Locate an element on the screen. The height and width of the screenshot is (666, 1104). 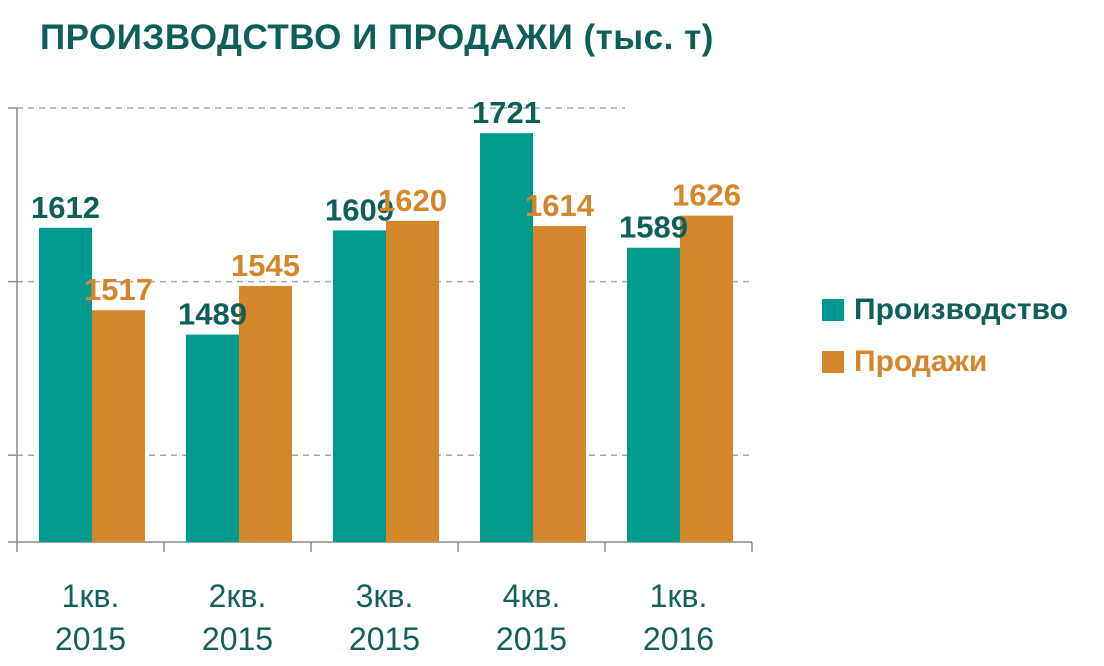
data-label: 1545 is located at coordinates (265, 265).